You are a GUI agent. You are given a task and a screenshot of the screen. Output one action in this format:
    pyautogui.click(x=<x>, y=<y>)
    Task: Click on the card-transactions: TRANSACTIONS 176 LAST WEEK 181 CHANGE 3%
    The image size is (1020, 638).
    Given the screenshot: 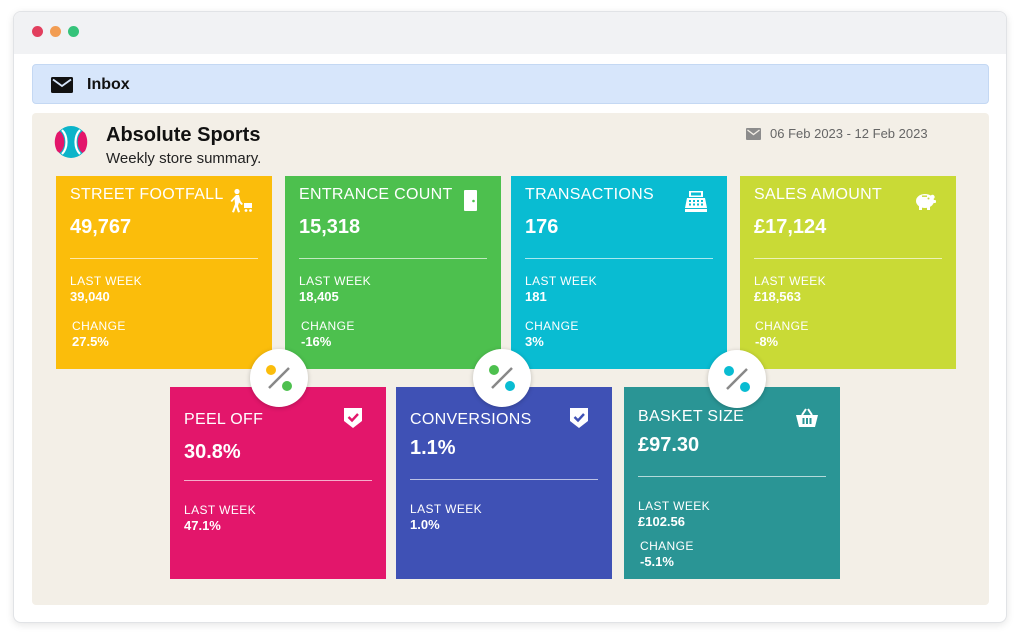 What is the action you would take?
    pyautogui.click(x=619, y=272)
    